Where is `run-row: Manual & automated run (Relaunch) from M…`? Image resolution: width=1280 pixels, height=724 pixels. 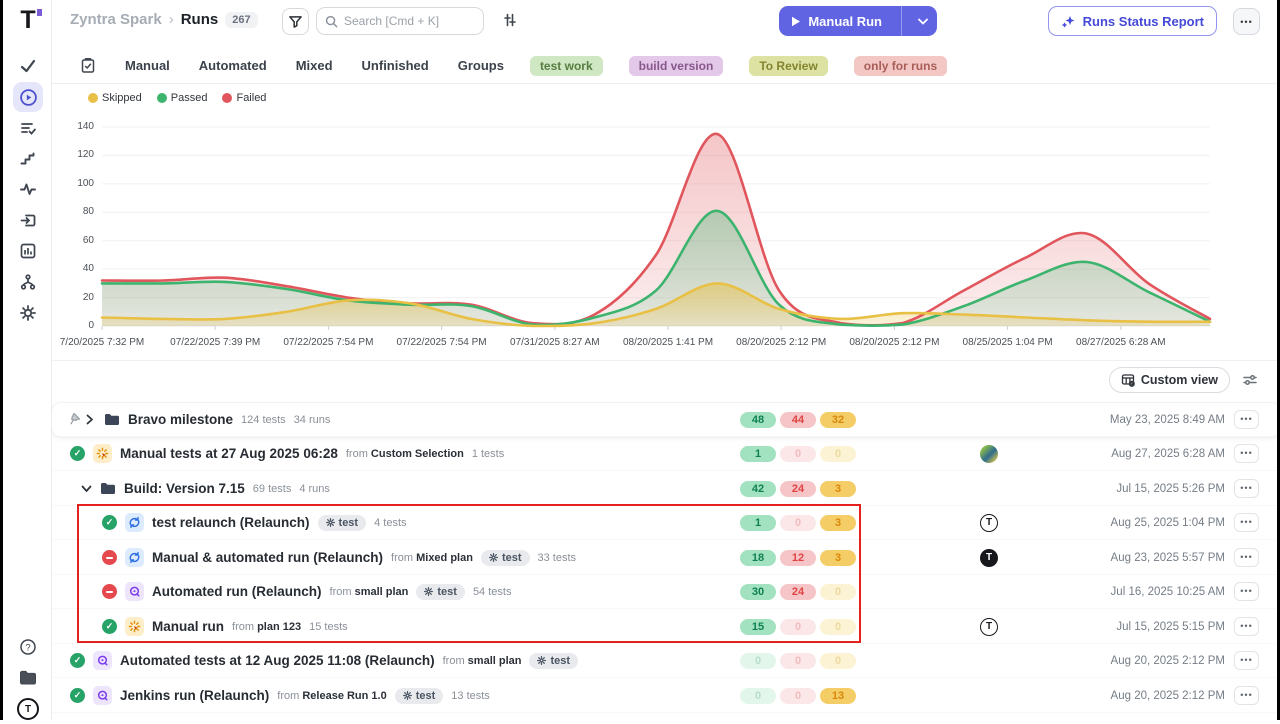
run-row: Manual & automated run (Relaunch) from M… is located at coordinates (666, 558).